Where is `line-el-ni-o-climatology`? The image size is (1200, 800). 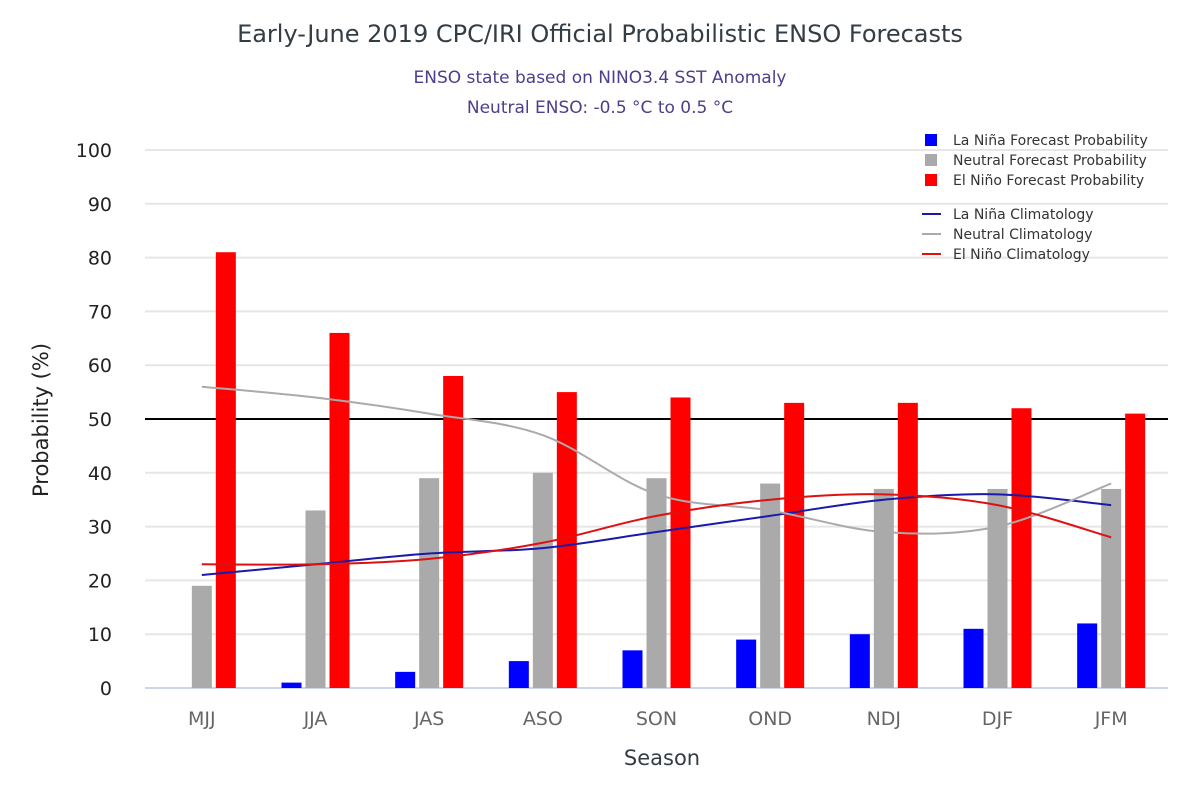 line-el-ni-o-climatology is located at coordinates (656, 529).